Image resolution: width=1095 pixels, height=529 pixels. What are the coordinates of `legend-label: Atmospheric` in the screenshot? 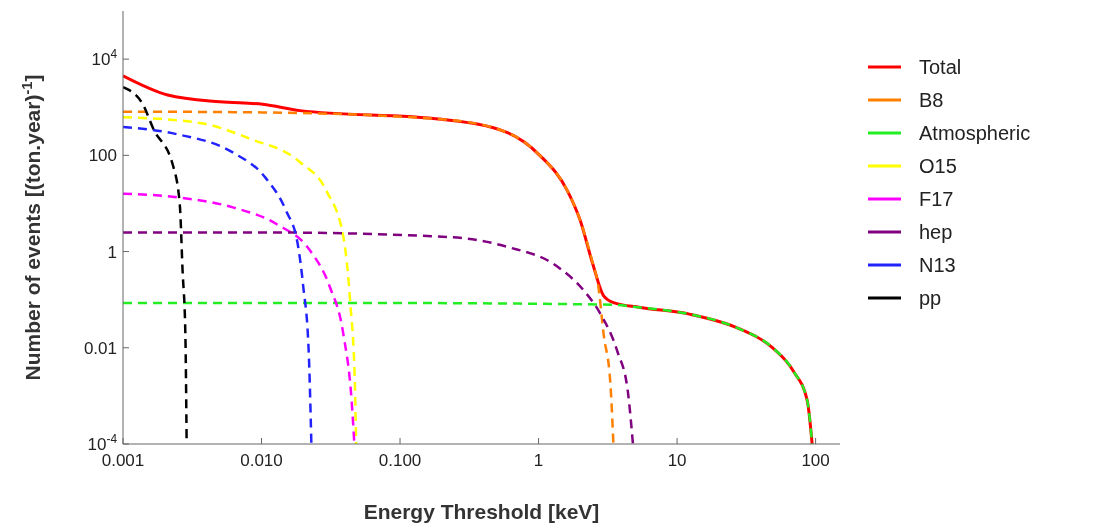 It's located at (975, 133).